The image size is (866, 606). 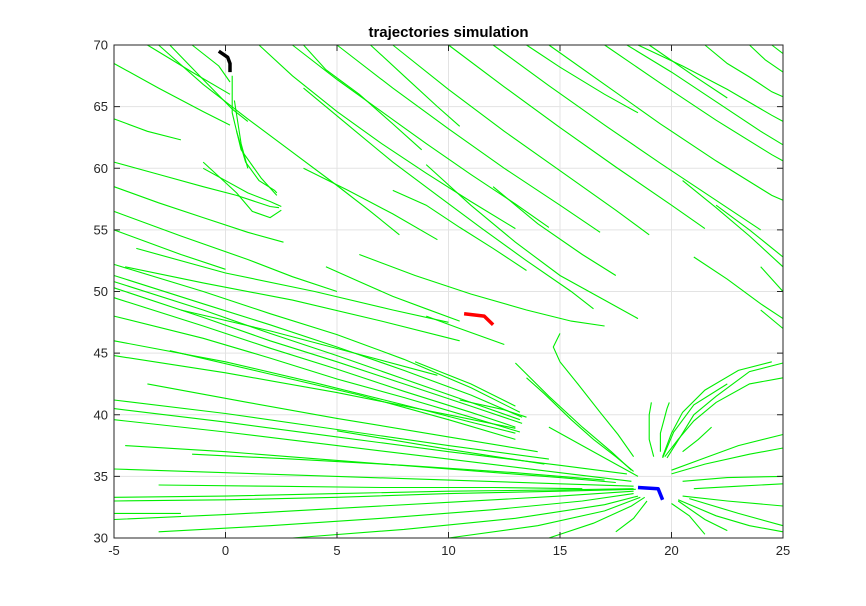 I want to click on x-tick-label: -5, so click(x=114, y=550).